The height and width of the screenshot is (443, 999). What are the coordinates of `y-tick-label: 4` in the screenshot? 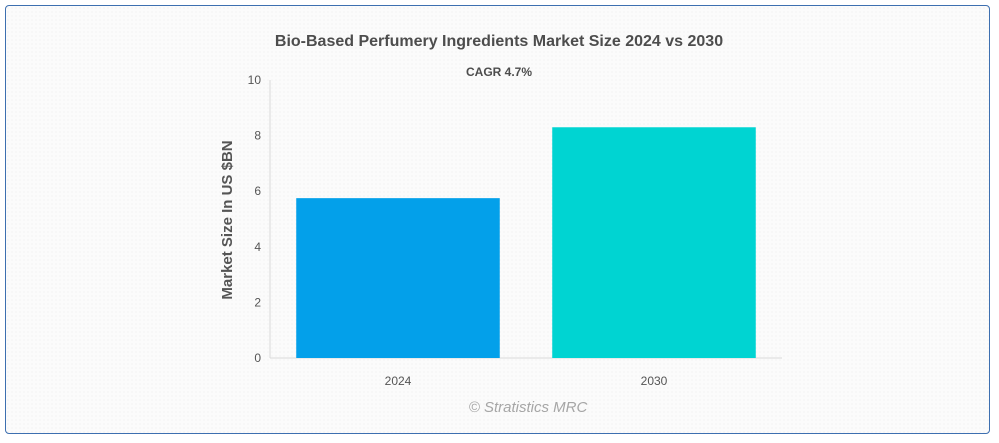 It's located at (257, 247).